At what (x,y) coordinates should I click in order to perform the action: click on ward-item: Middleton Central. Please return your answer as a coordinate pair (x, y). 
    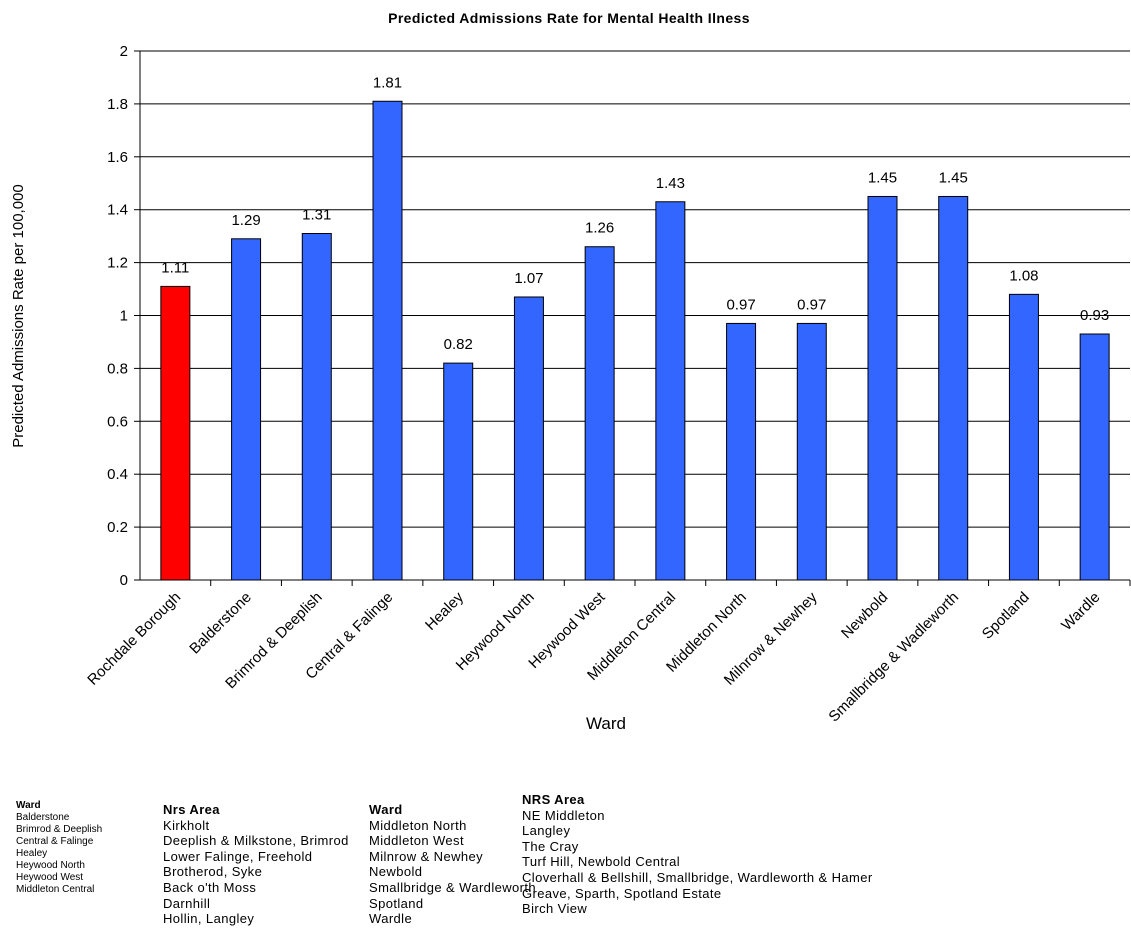
    Looking at the image, I should click on (55, 889).